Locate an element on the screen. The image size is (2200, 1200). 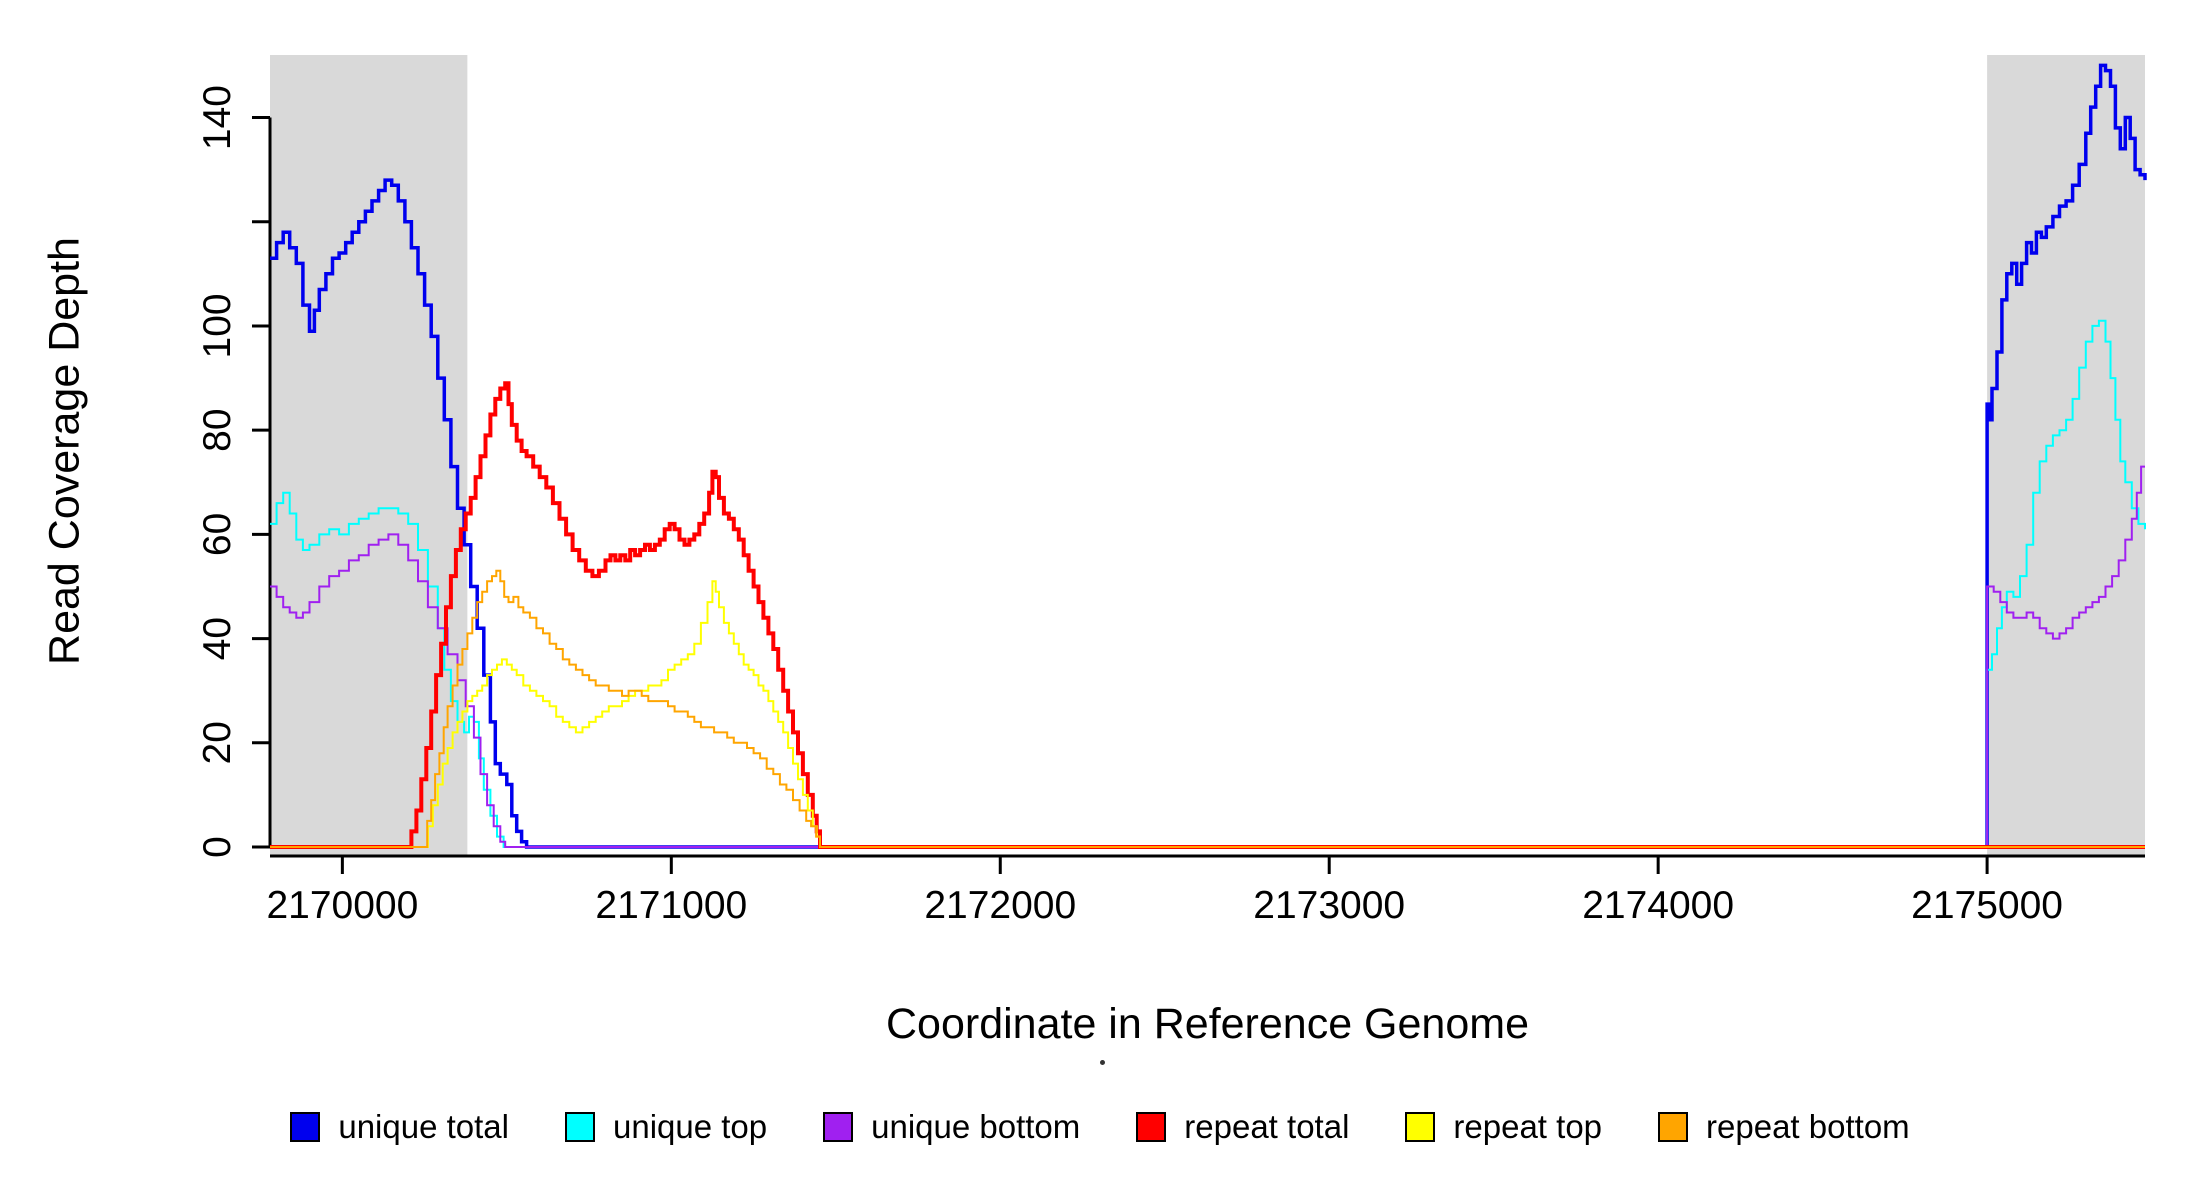
legend-item-repeat-top: repeat top is located at coordinates (1503, 1127).